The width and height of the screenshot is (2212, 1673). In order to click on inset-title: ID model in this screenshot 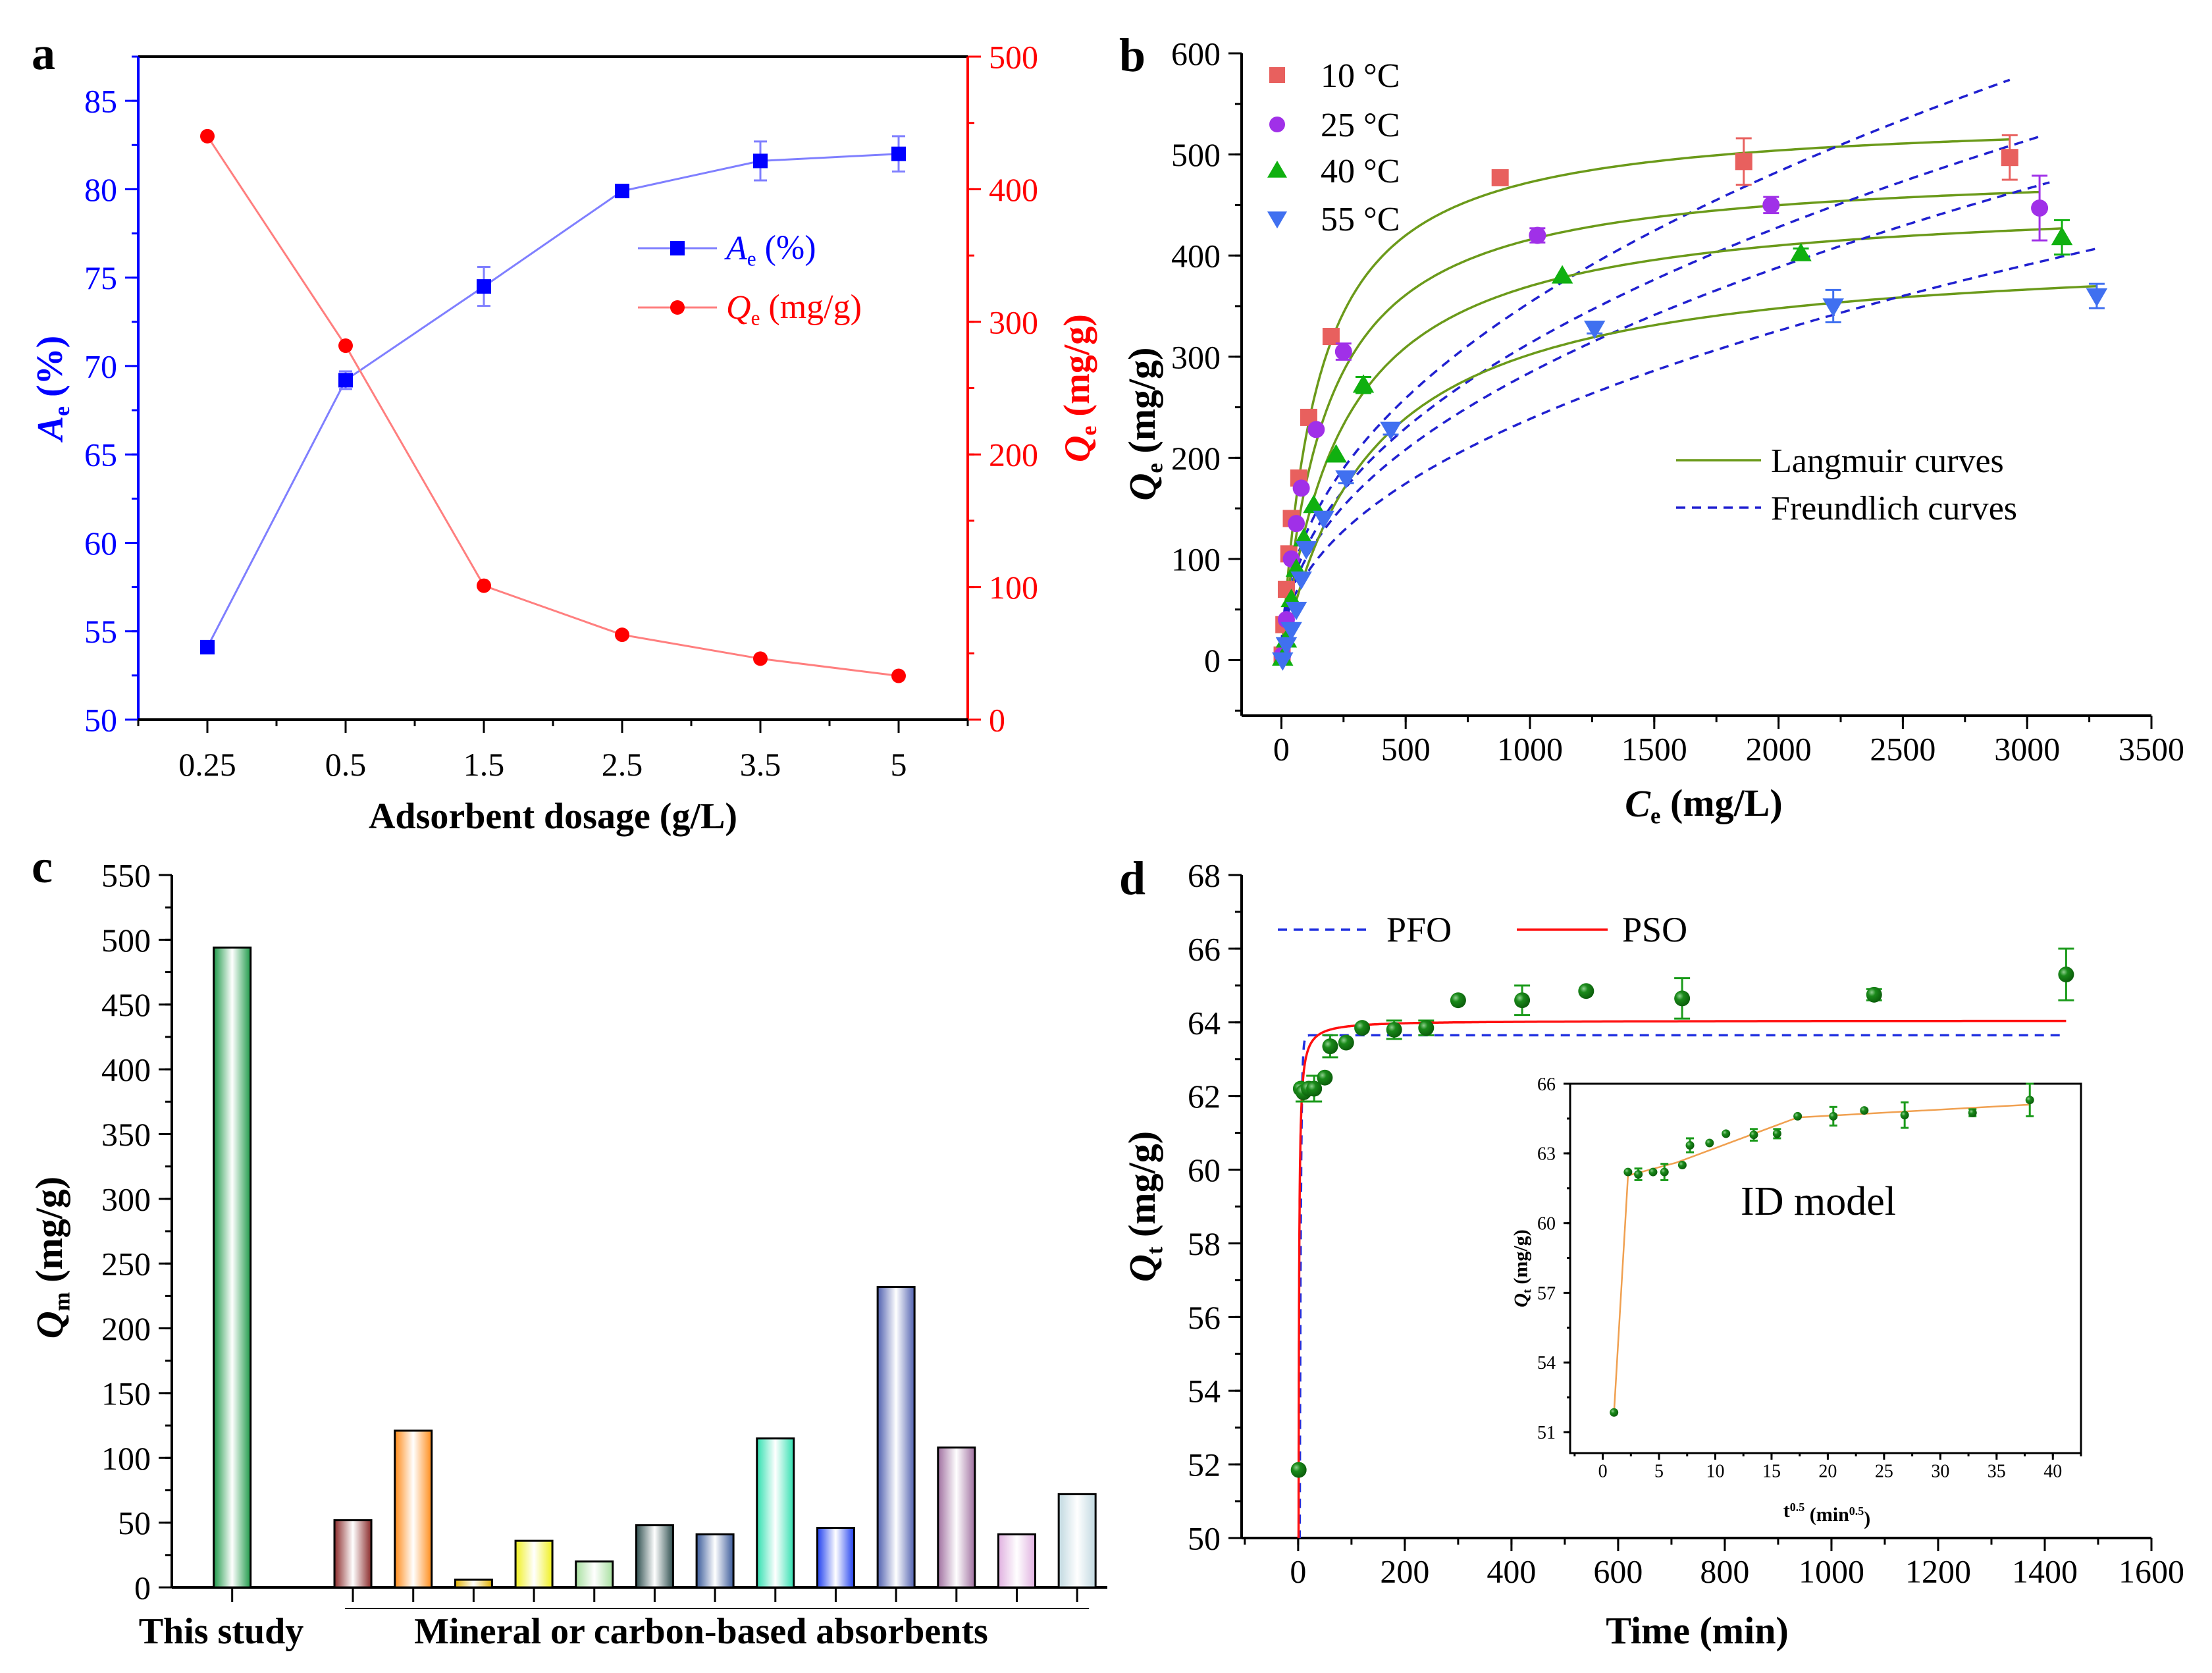, I will do `click(1819, 1201)`.